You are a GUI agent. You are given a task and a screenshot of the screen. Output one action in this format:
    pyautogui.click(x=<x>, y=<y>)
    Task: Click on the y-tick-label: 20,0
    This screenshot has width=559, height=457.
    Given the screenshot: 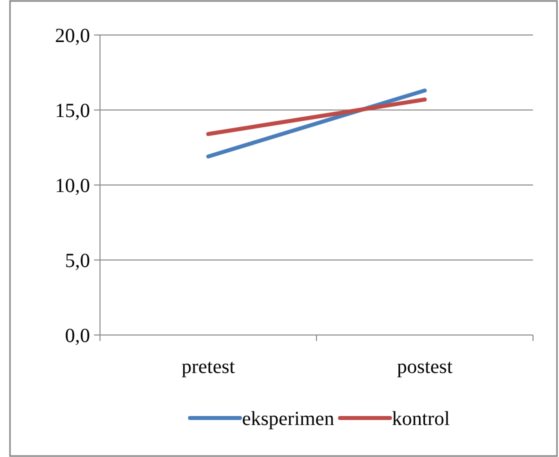 What is the action you would take?
    pyautogui.click(x=72, y=36)
    